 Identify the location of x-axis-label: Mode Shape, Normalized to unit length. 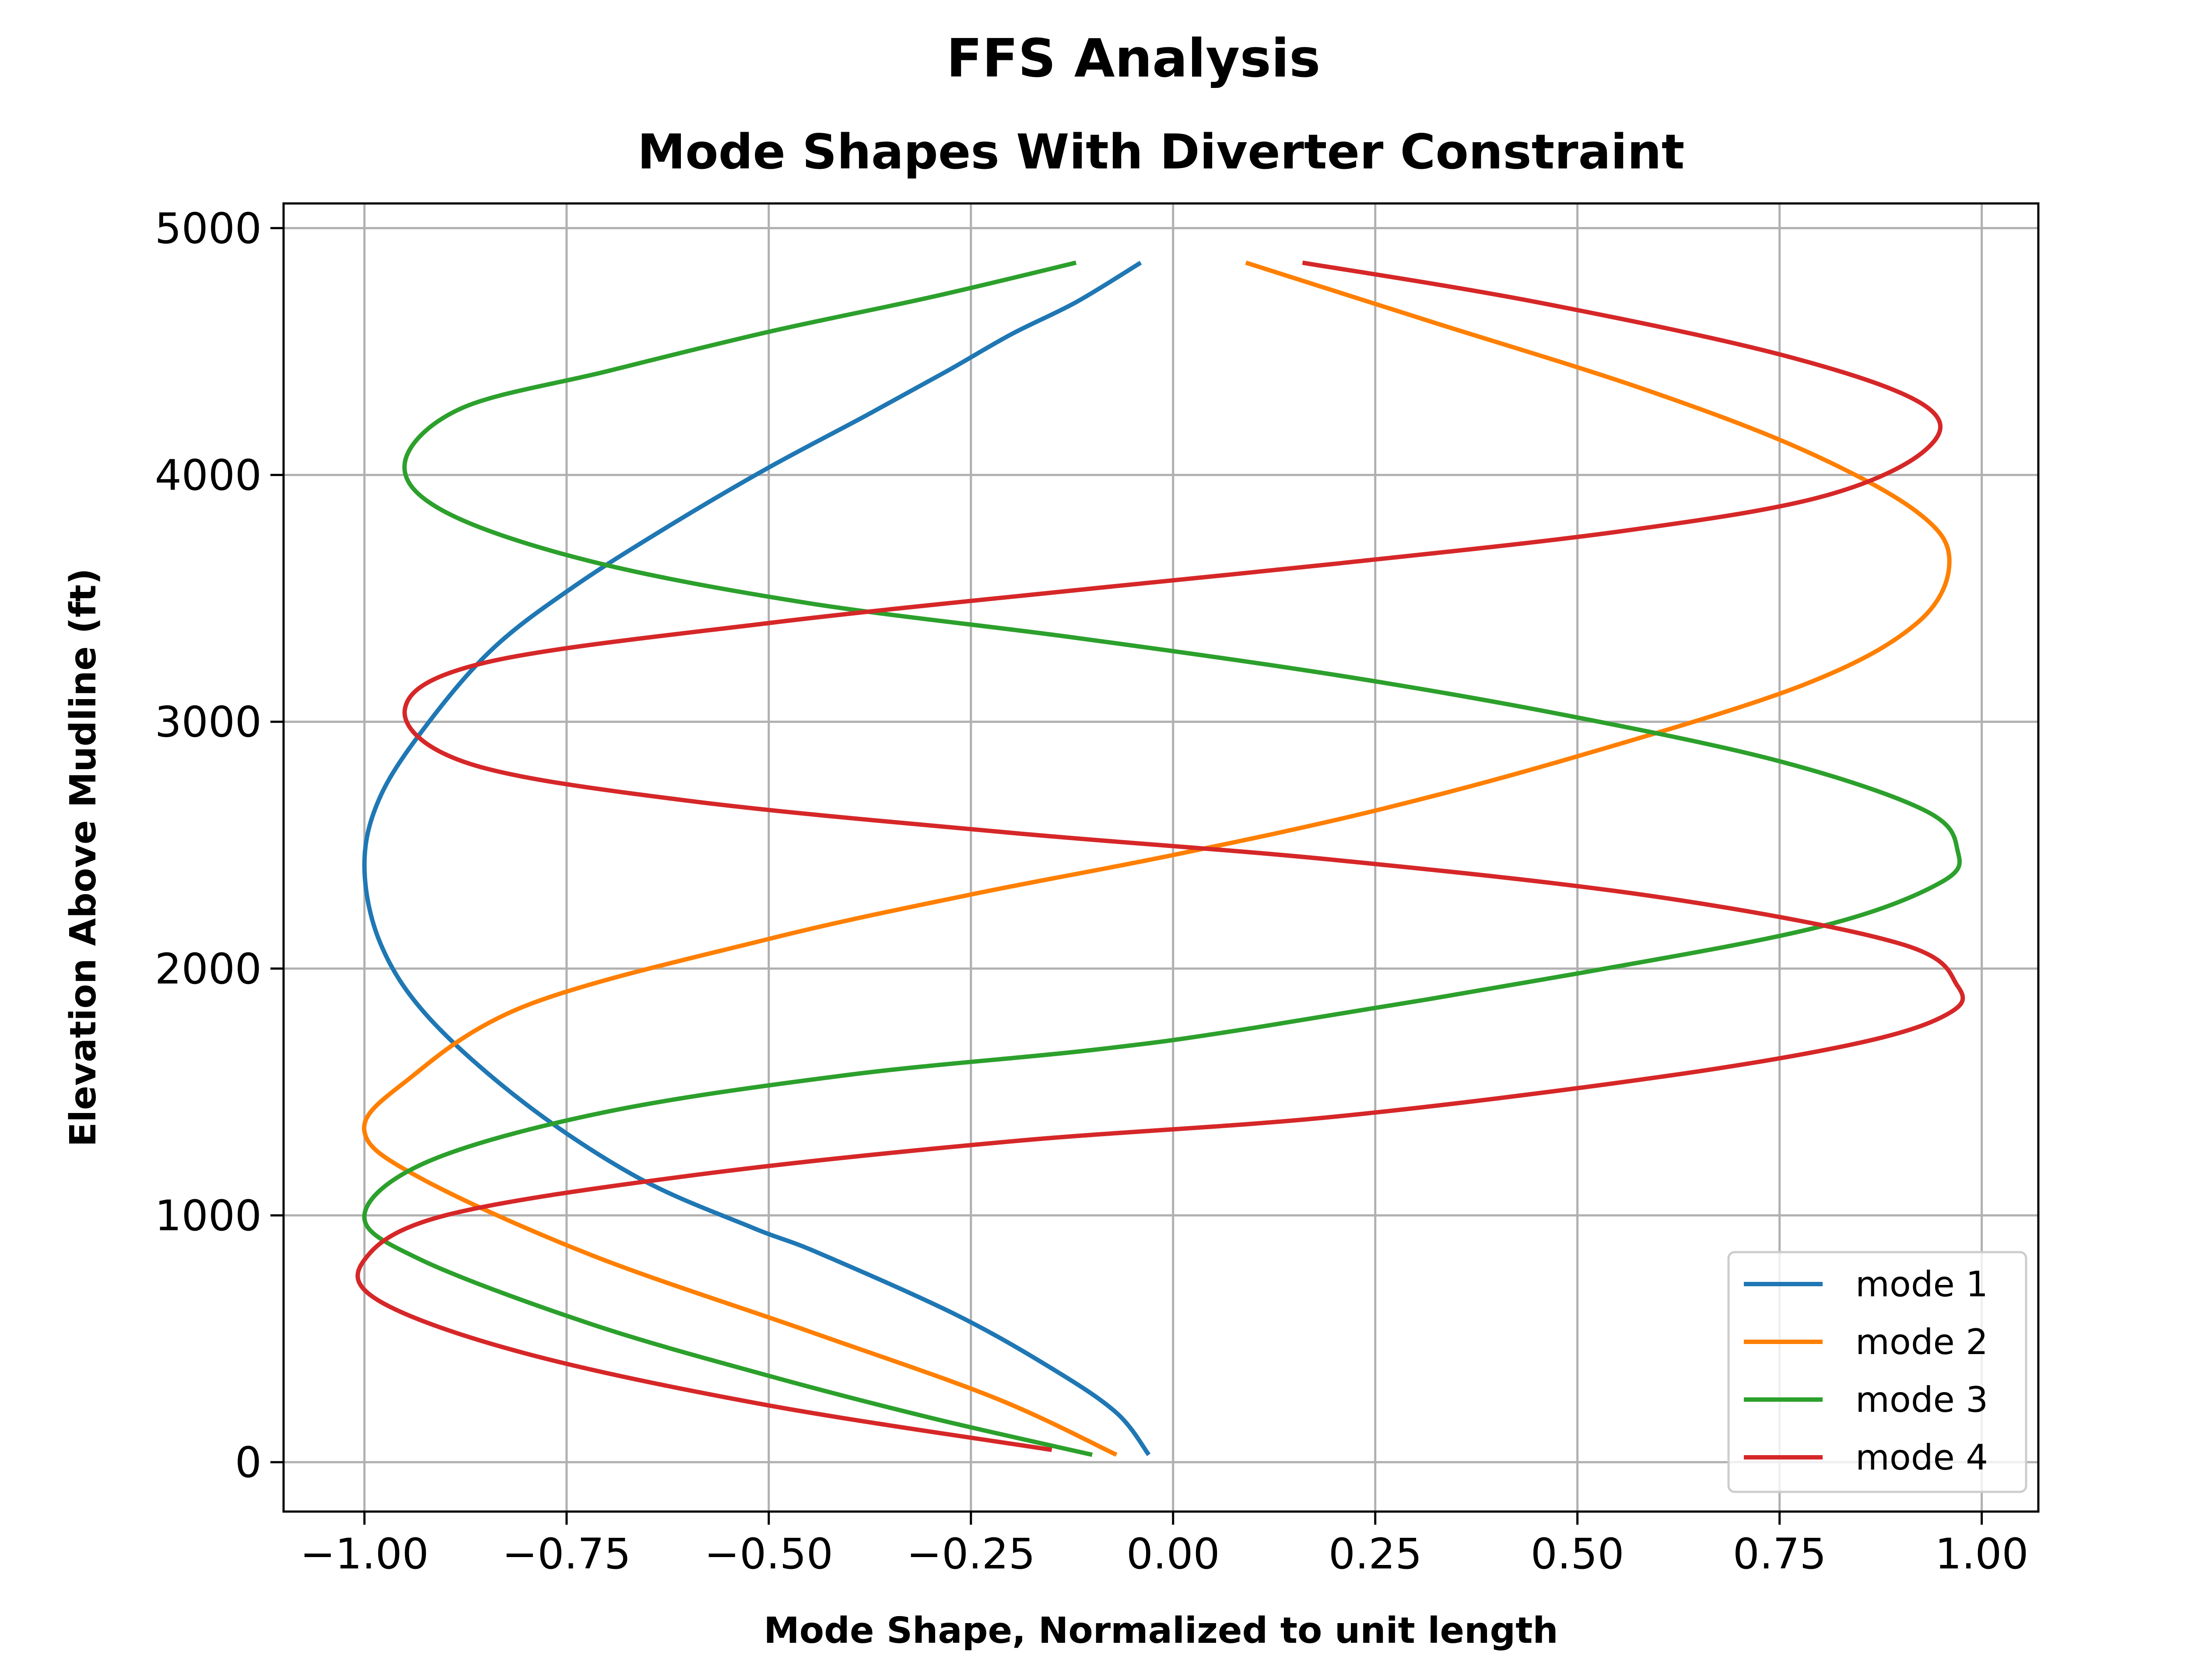
(1161, 1631).